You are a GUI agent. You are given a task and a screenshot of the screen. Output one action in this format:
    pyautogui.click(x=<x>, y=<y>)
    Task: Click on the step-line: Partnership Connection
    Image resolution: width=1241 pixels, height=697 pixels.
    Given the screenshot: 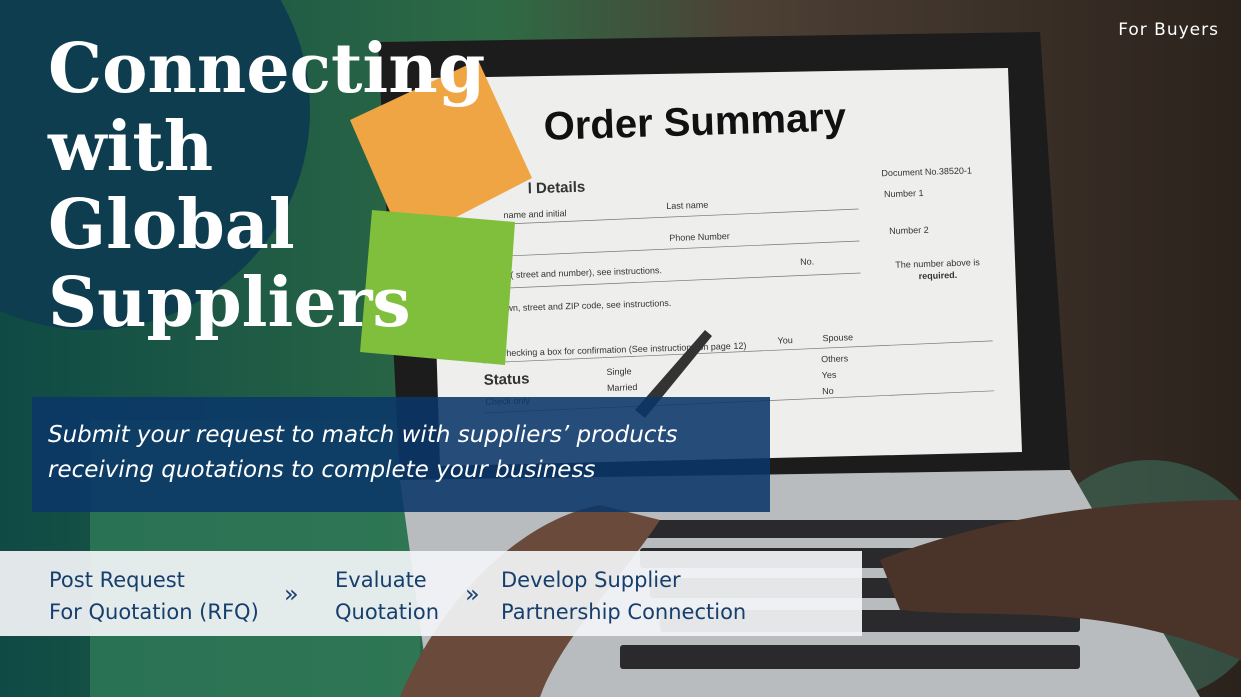 What is the action you would take?
    pyautogui.click(x=624, y=612)
    